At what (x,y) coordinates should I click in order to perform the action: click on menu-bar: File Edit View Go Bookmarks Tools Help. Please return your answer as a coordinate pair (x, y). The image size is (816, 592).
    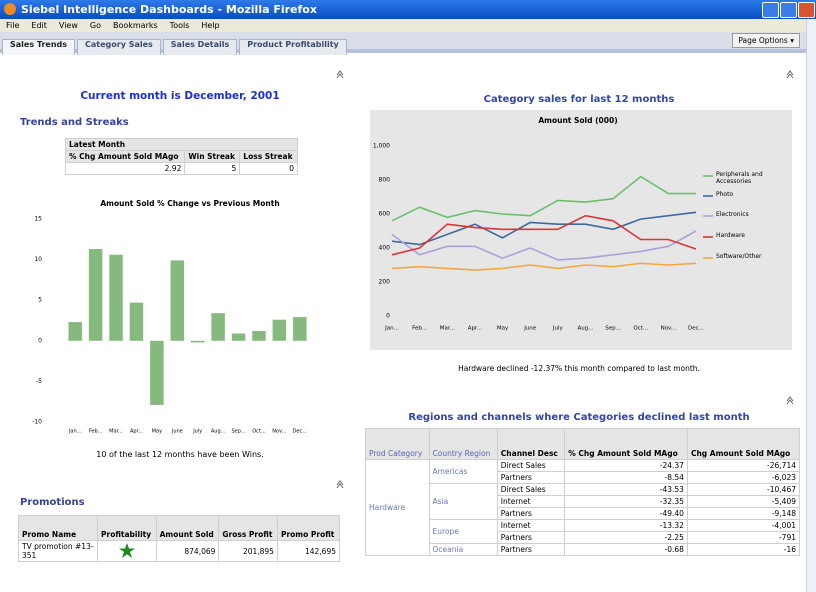
    Looking at the image, I should click on (403, 25).